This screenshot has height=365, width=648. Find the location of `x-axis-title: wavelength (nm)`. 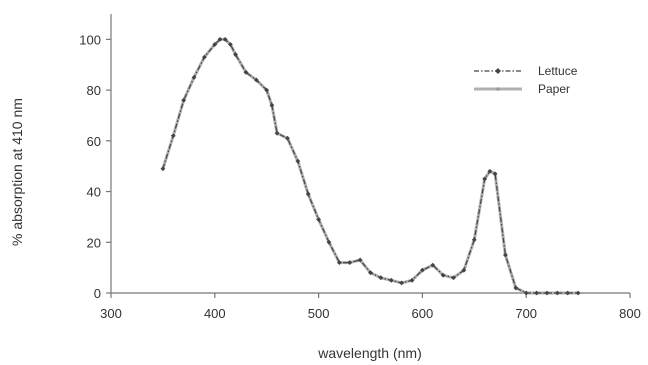

x-axis-title: wavelength (nm) is located at coordinates (369, 353).